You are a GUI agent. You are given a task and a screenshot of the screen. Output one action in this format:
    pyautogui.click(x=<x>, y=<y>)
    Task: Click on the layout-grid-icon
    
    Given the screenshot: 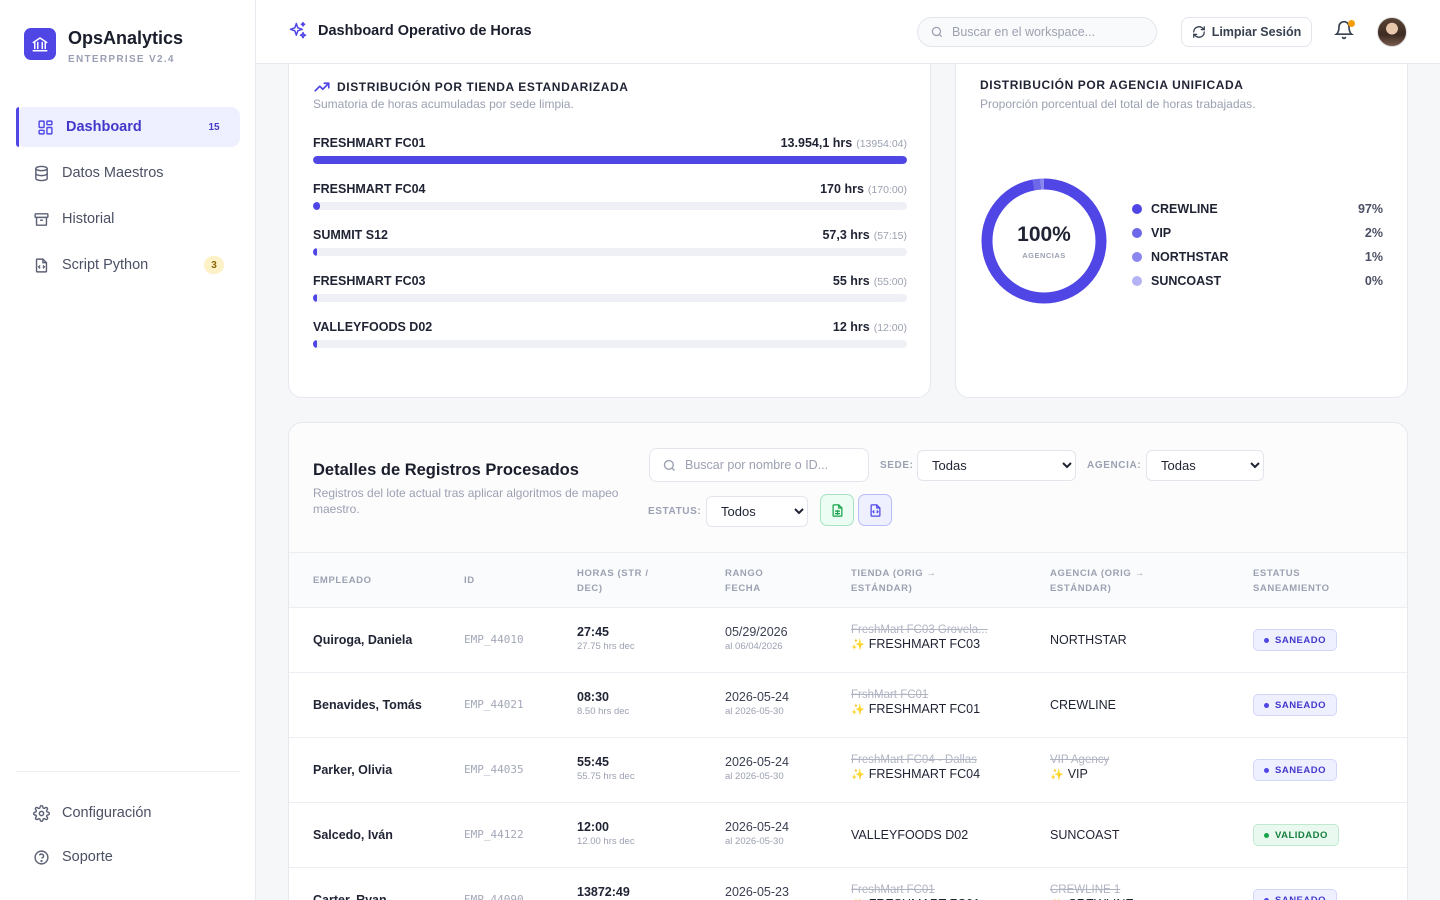 What is the action you would take?
    pyautogui.click(x=45, y=127)
    